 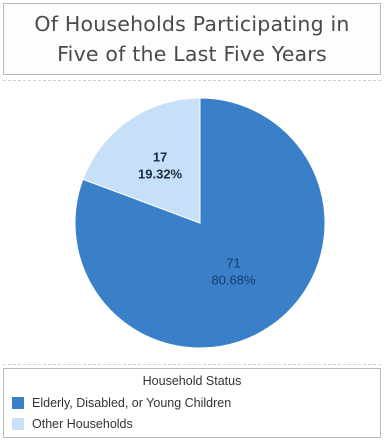 What do you see at coordinates (160, 157) in the screenshot?
I see `slice-value-label-other: 17` at bounding box center [160, 157].